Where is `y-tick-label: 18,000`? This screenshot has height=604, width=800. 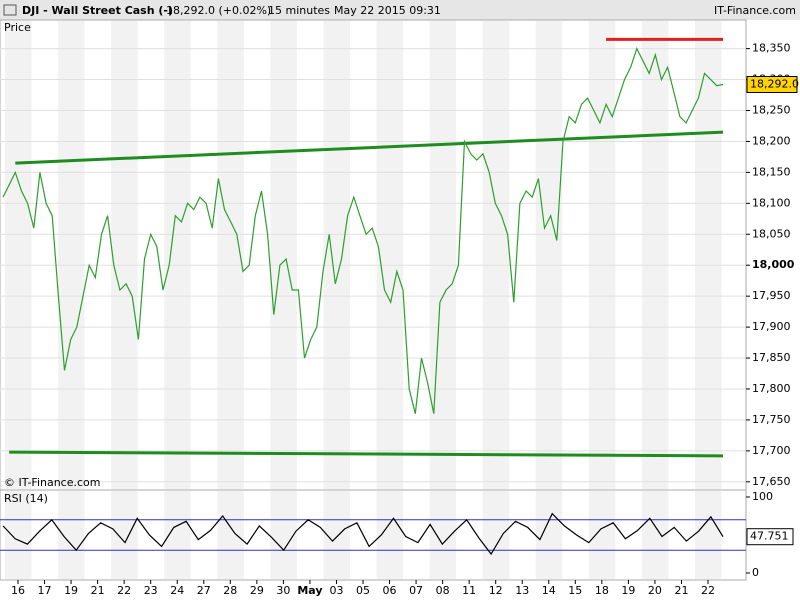
y-tick-label: 18,000 is located at coordinates (773, 264).